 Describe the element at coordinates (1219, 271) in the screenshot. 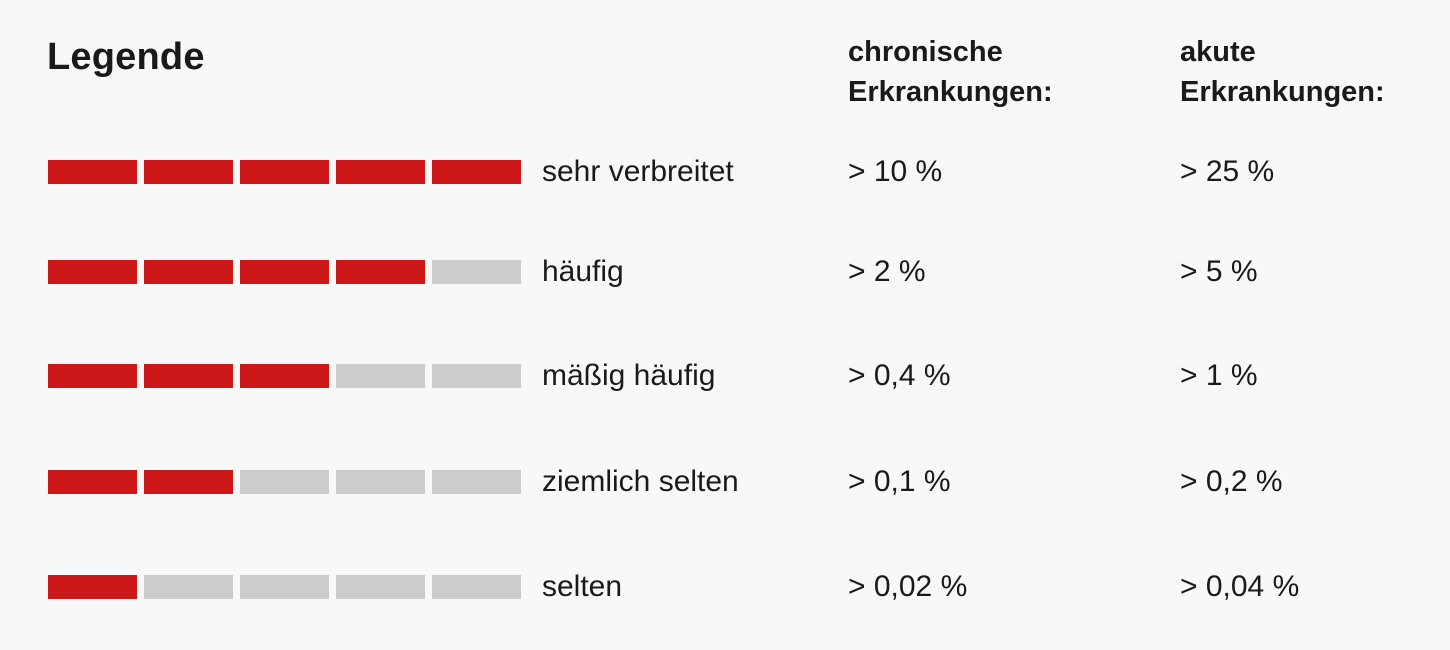

I see `acute-threshold: > 5 %` at that location.